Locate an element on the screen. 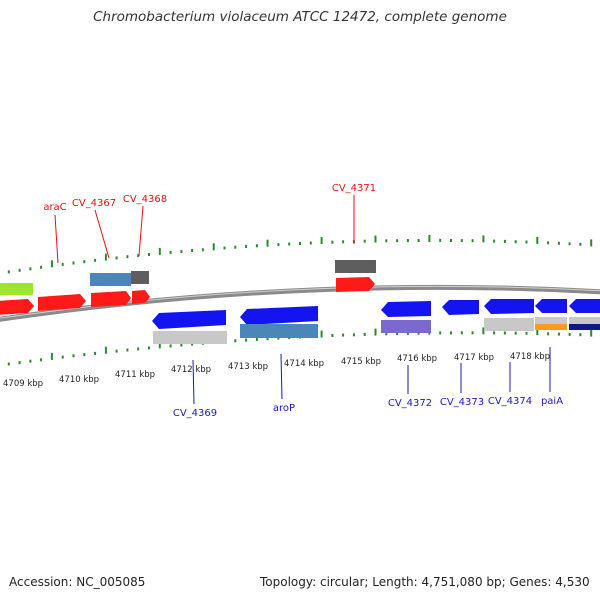 This screenshot has width=600, height=600. cds-paia is located at coordinates (551, 306).